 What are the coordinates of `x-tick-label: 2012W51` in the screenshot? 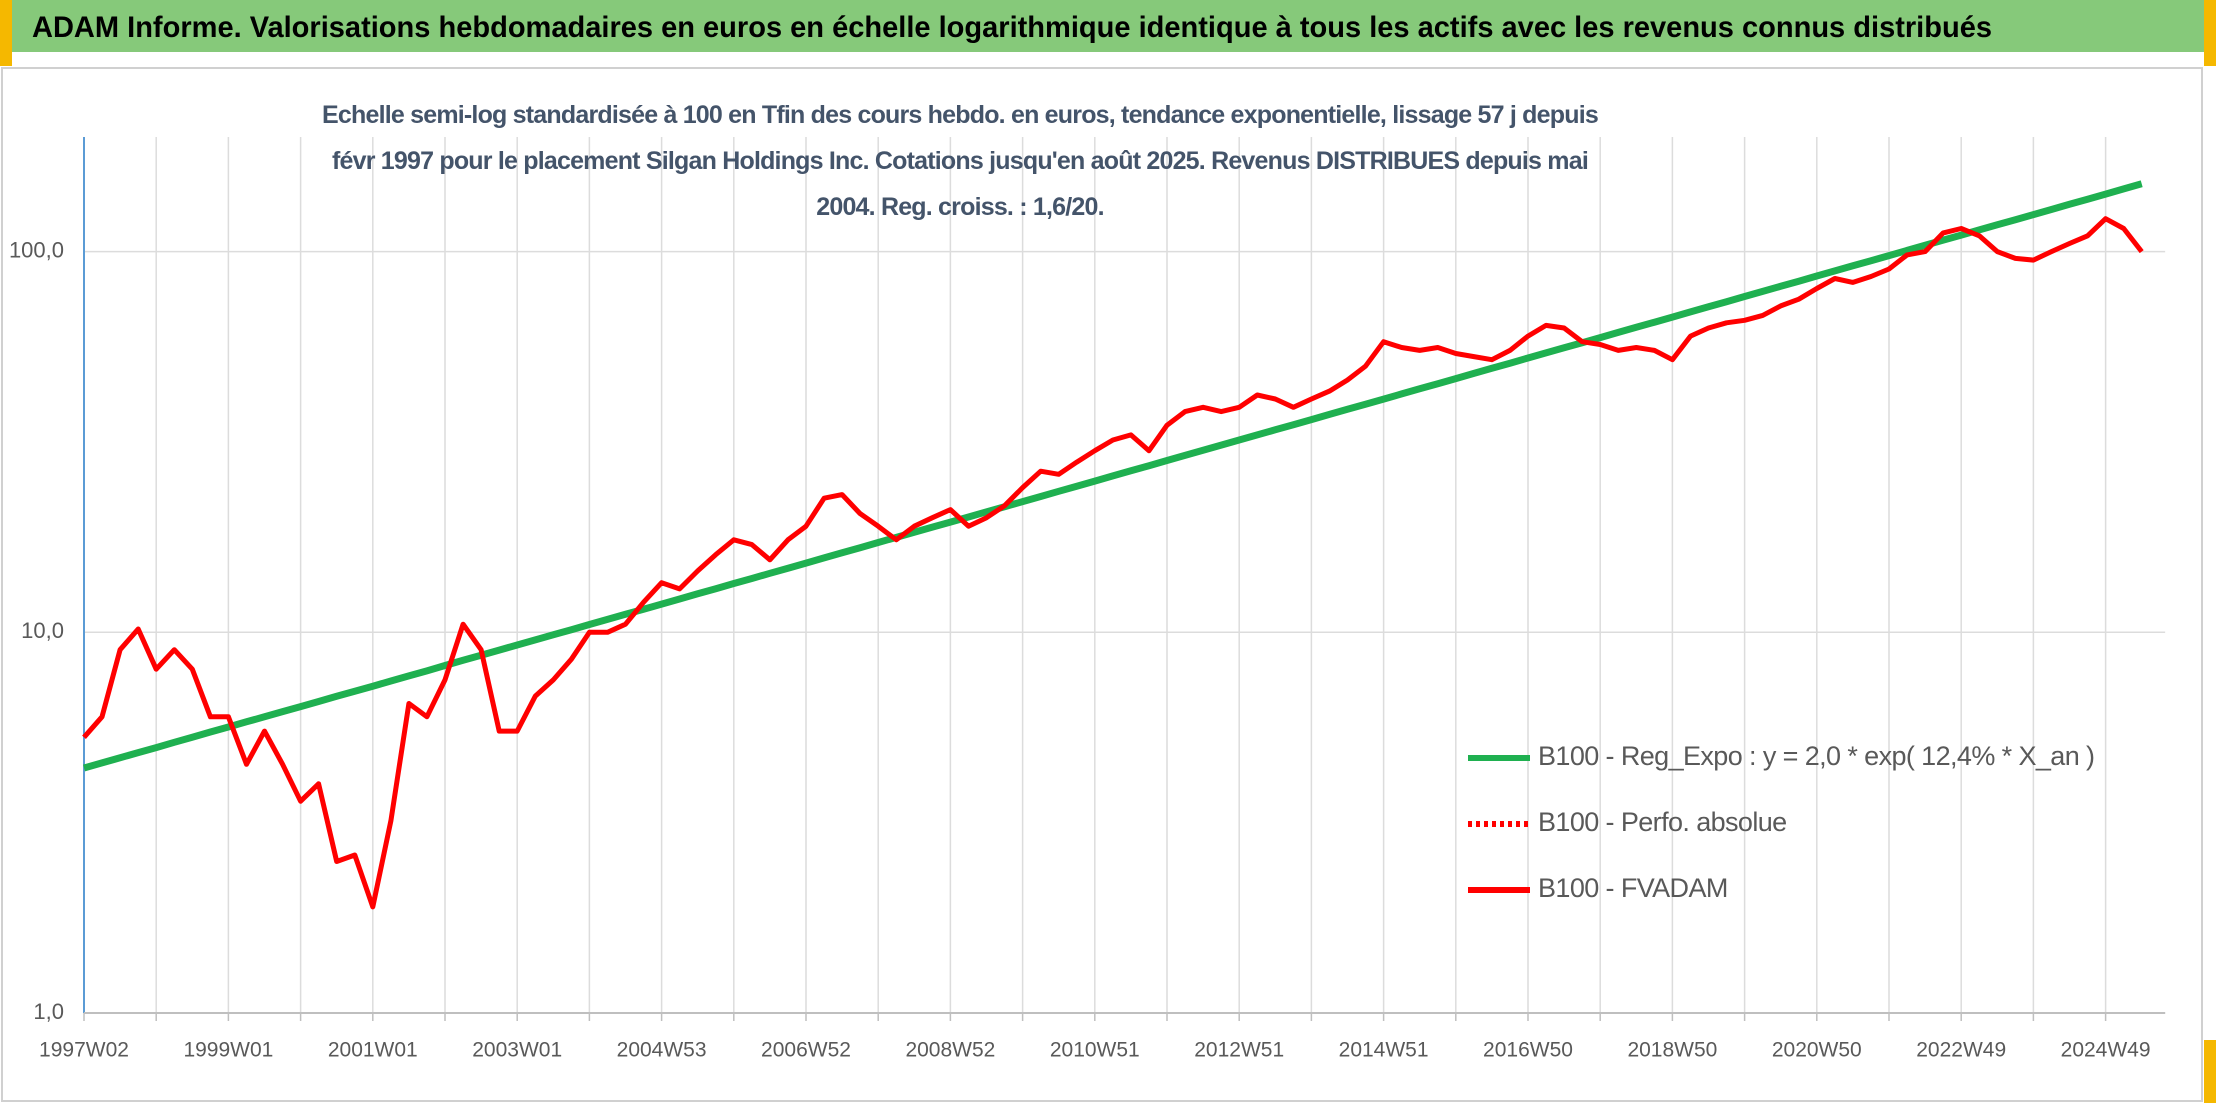 It's located at (1239, 1050).